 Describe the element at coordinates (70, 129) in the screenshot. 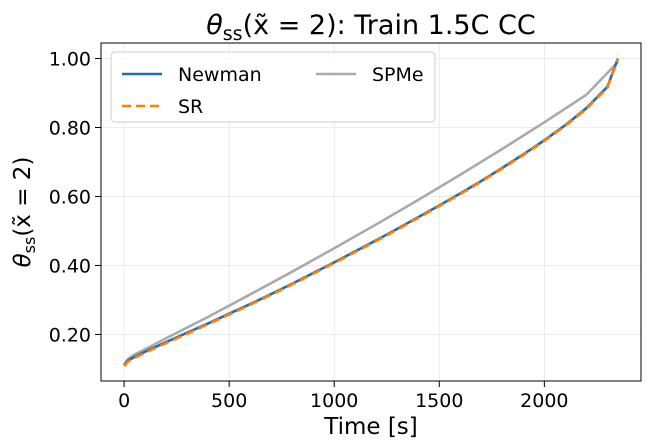

I see `y-tick-label: 0.80` at that location.